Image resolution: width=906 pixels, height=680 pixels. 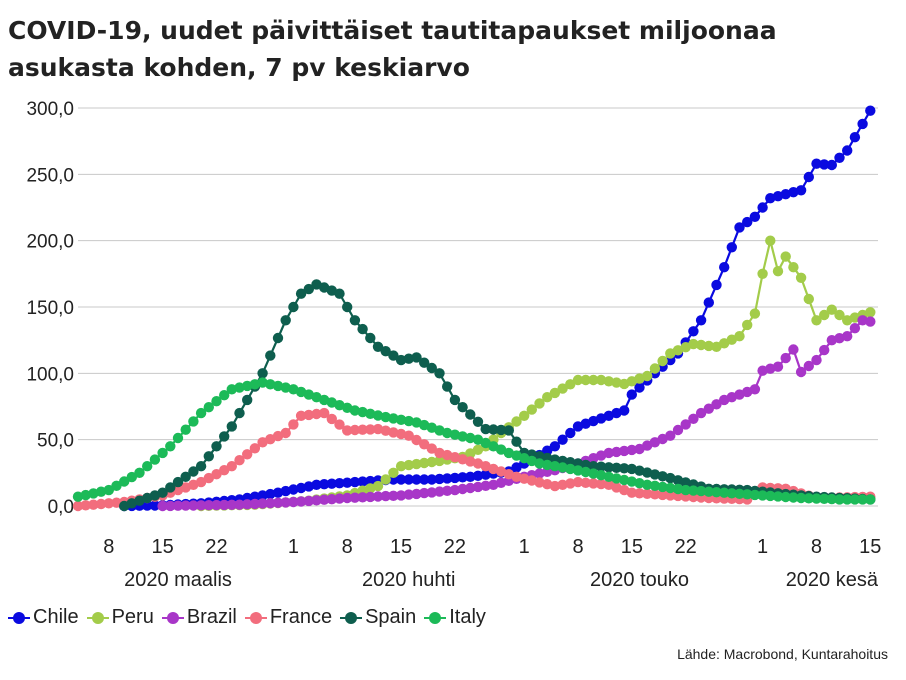 What do you see at coordinates (455, 617) in the screenshot?
I see `legend-item-italy: Italy` at bounding box center [455, 617].